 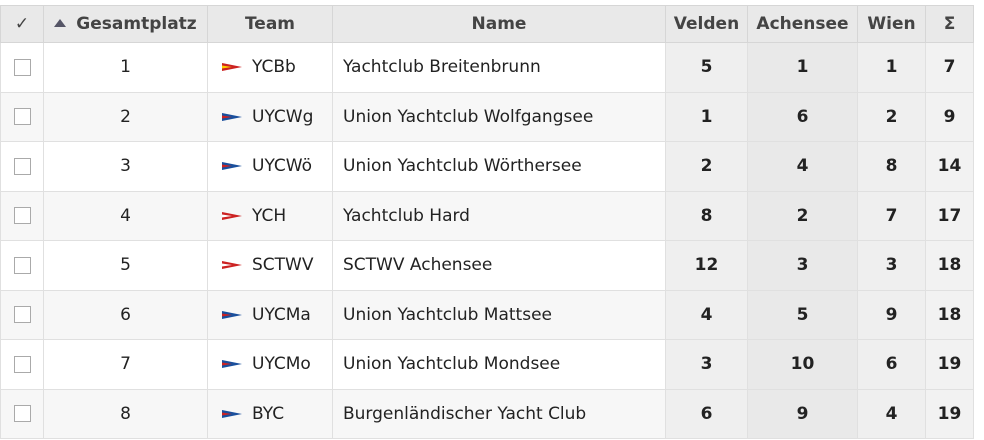 What do you see at coordinates (270, 314) in the screenshot?
I see `team-cell: UYCMa` at bounding box center [270, 314].